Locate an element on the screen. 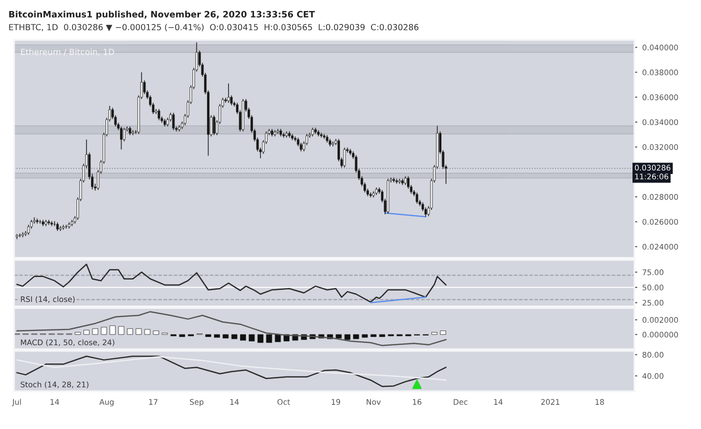  annotation: Ethereum / Bitcoin, 1D is located at coordinates (67, 52).